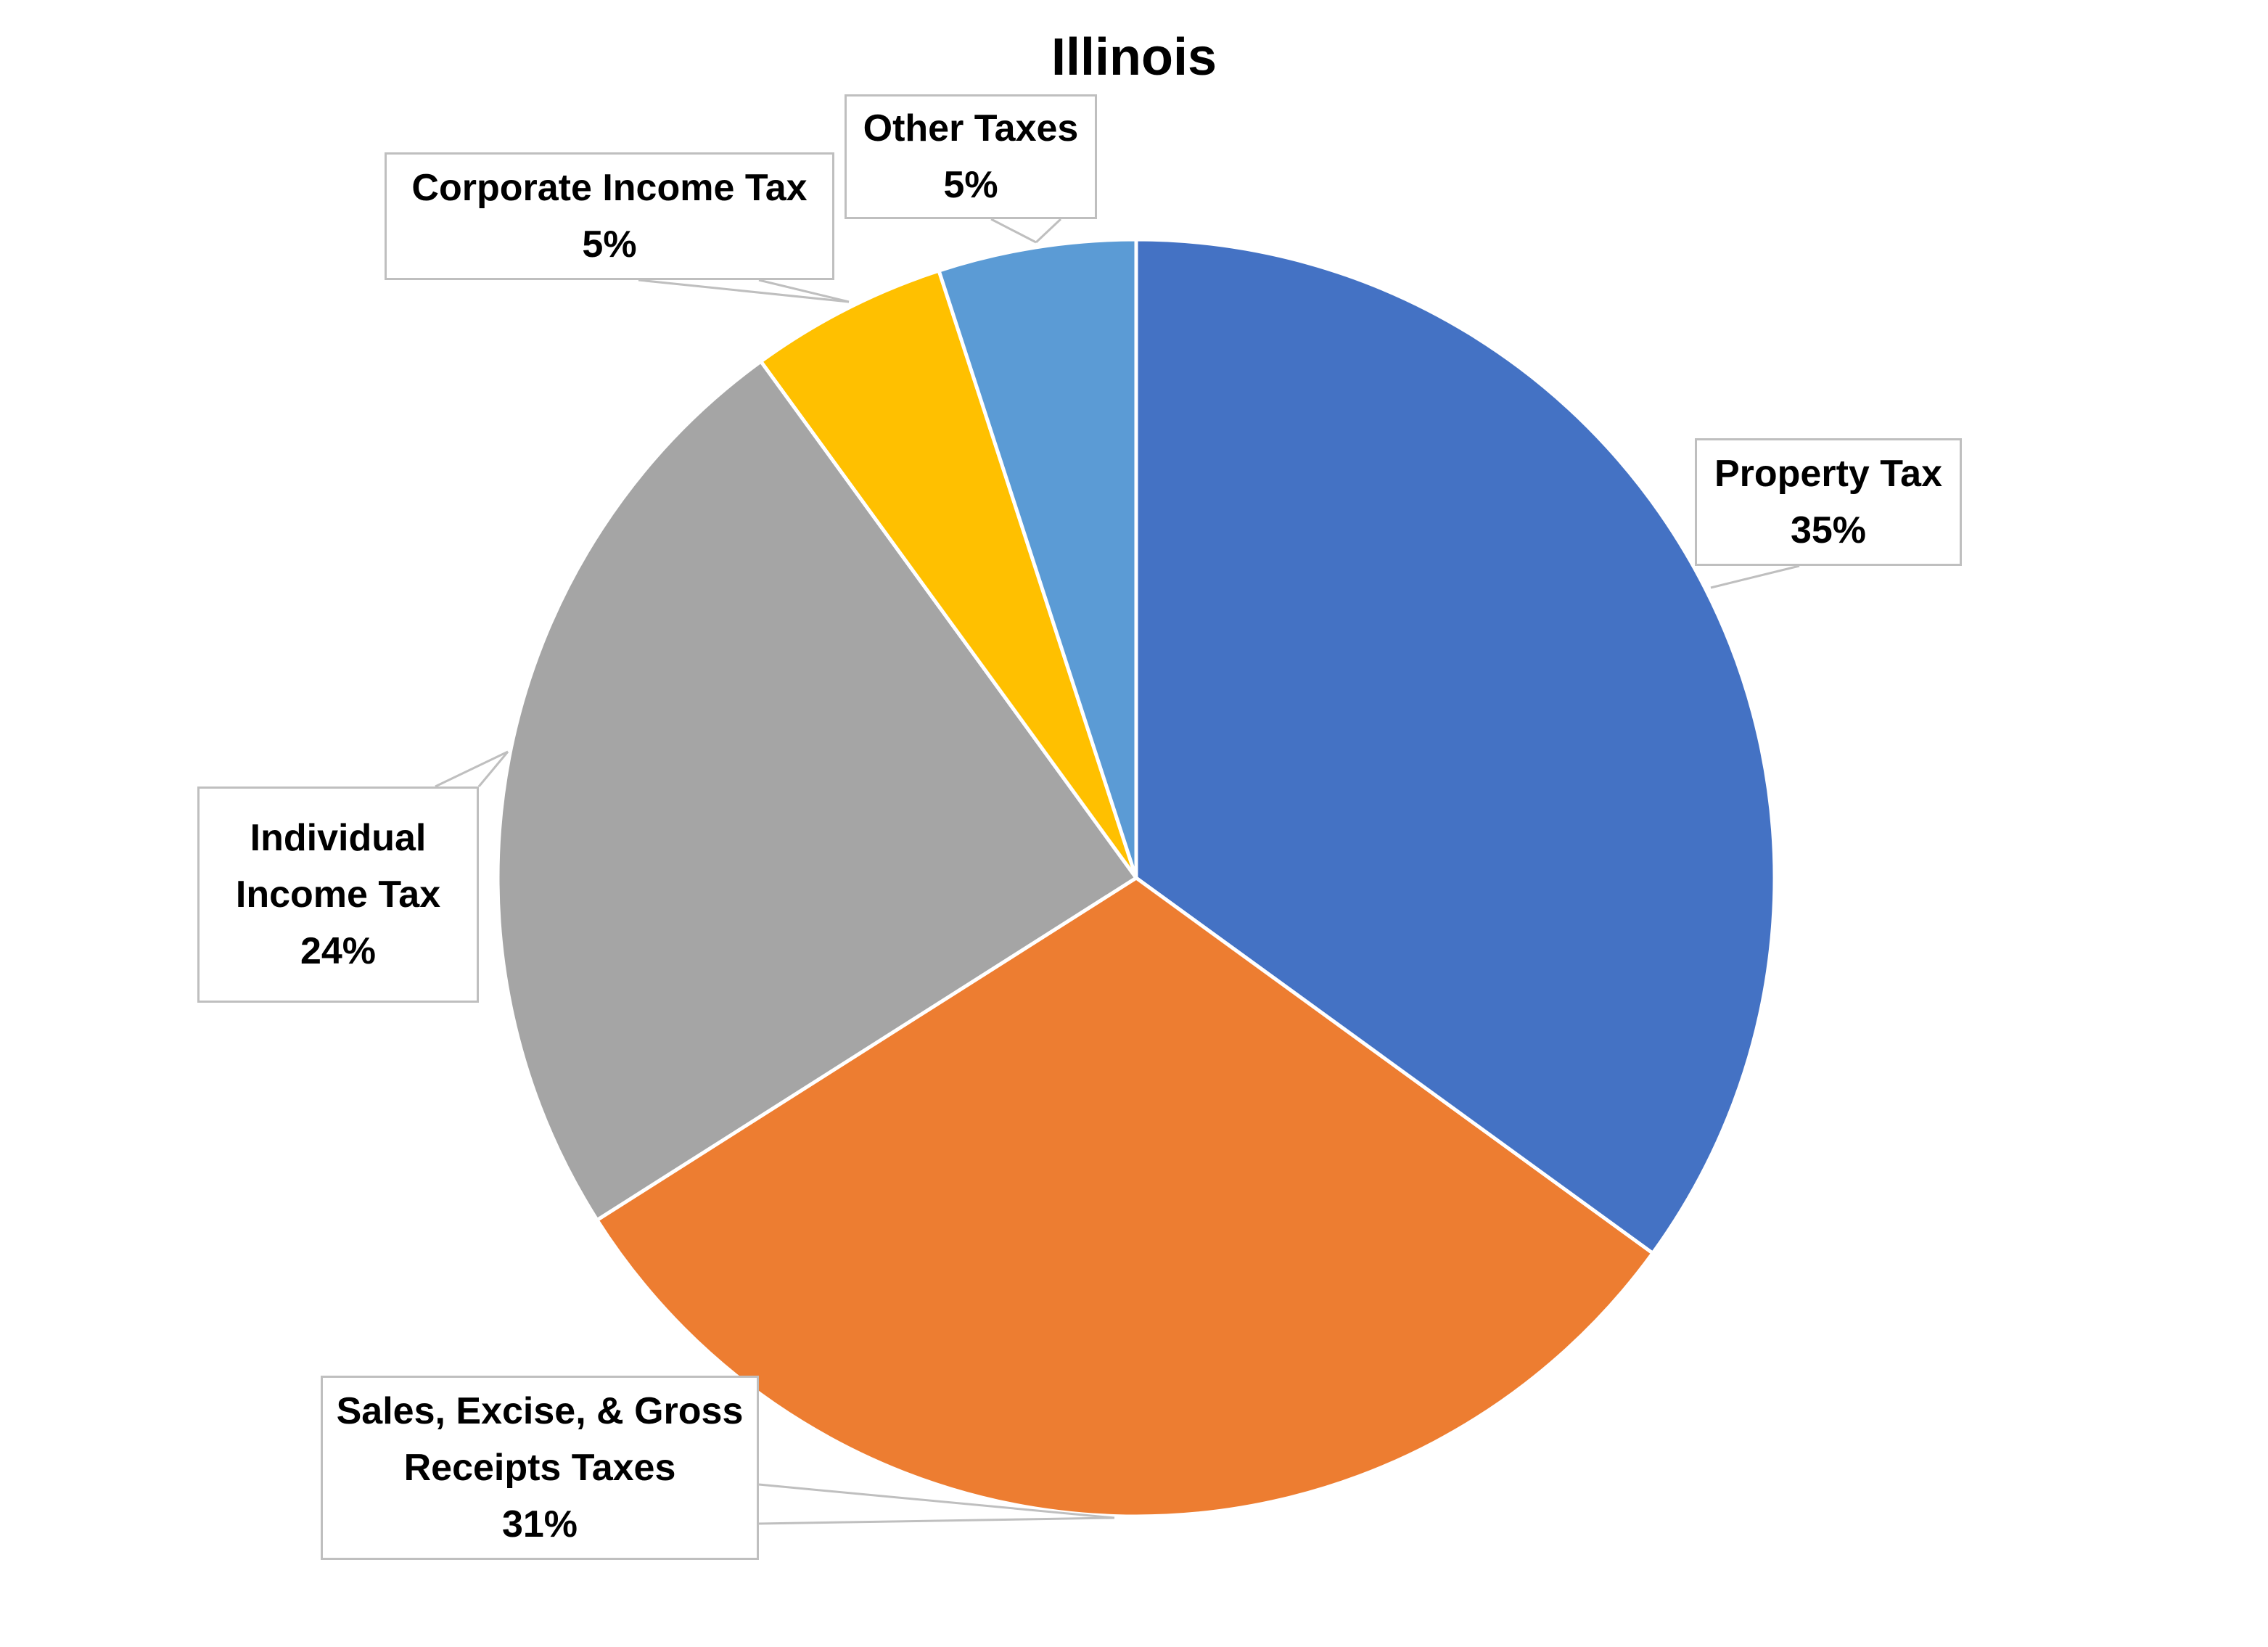  Describe the element at coordinates (540, 1524) in the screenshot. I see `data-label-value: 31%` at that location.